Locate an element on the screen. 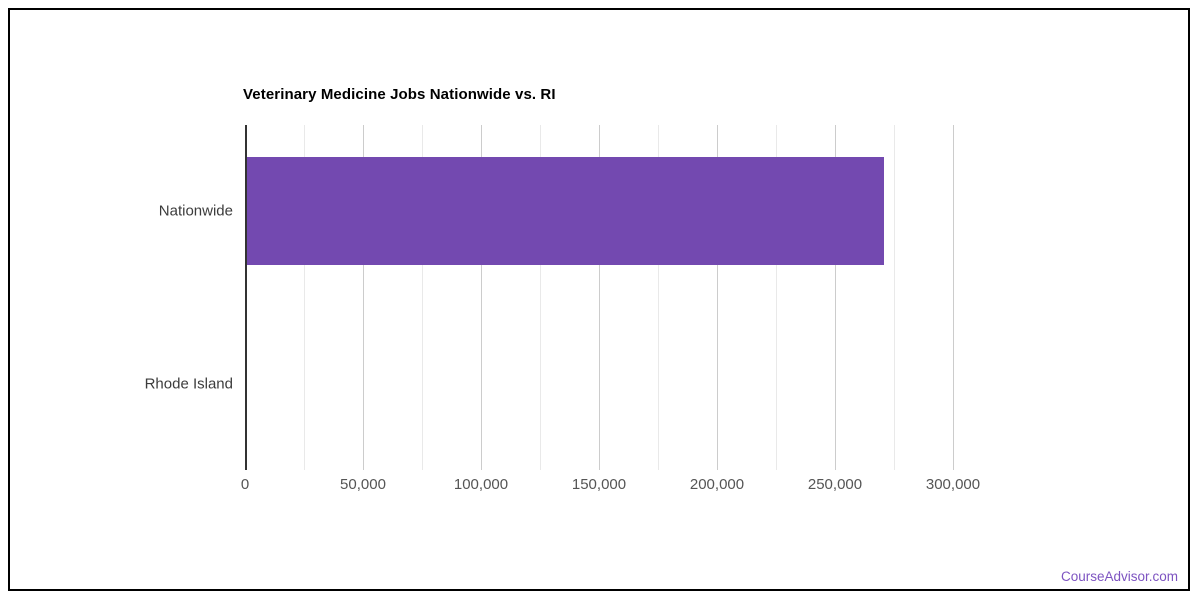  axis-baseline is located at coordinates (246, 297).